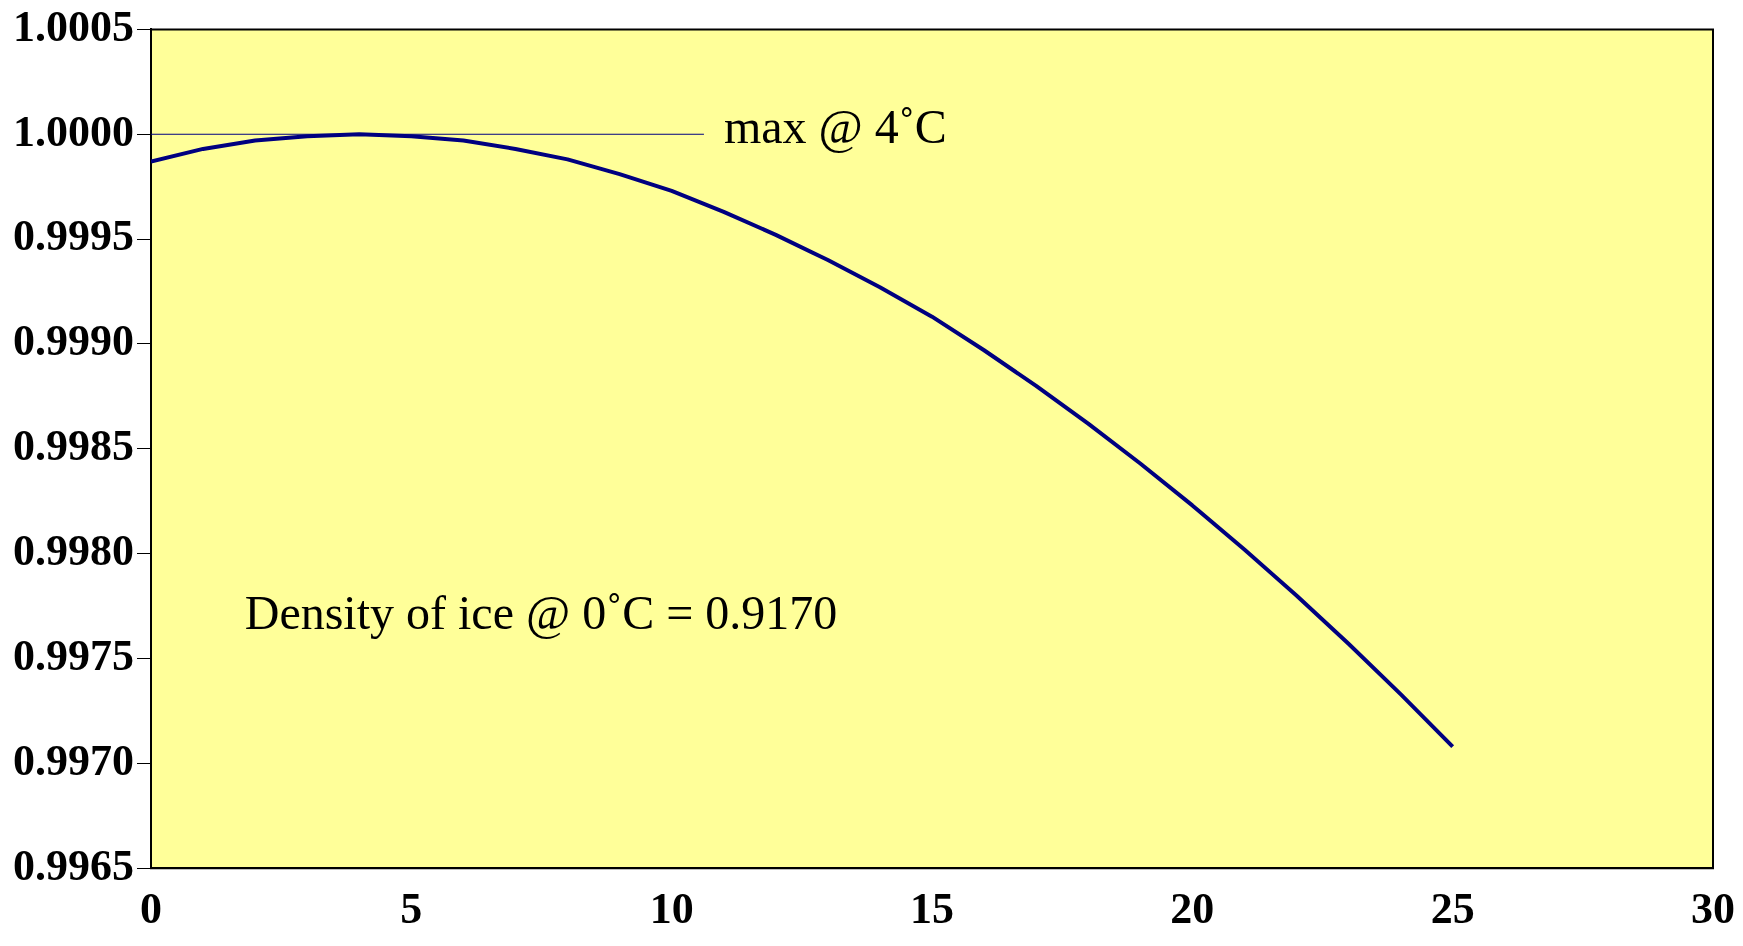  Describe the element at coordinates (73, 655) in the screenshot. I see `y-tick-label: 0.9975` at that location.